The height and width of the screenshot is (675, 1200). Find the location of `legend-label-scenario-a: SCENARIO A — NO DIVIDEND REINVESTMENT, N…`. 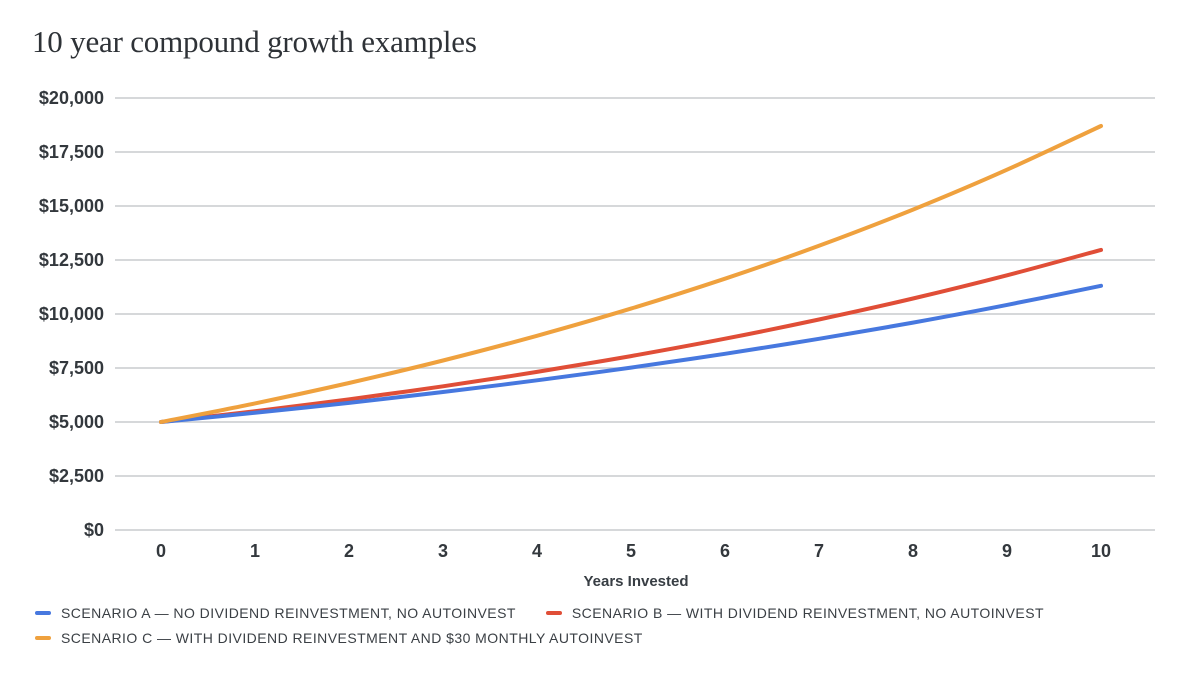

legend-label-scenario-a: SCENARIO A — NO DIVIDEND REINVESTMENT, N… is located at coordinates (288, 613).